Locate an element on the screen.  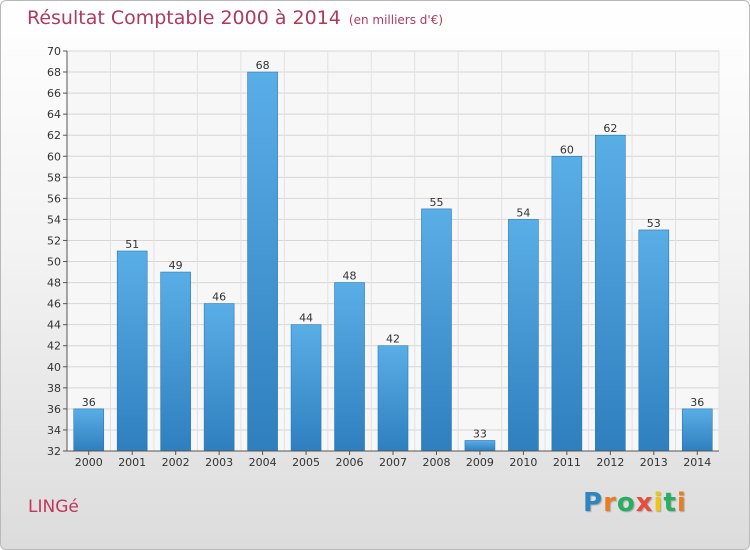
value-label-2009: 33 is located at coordinates (480, 433).